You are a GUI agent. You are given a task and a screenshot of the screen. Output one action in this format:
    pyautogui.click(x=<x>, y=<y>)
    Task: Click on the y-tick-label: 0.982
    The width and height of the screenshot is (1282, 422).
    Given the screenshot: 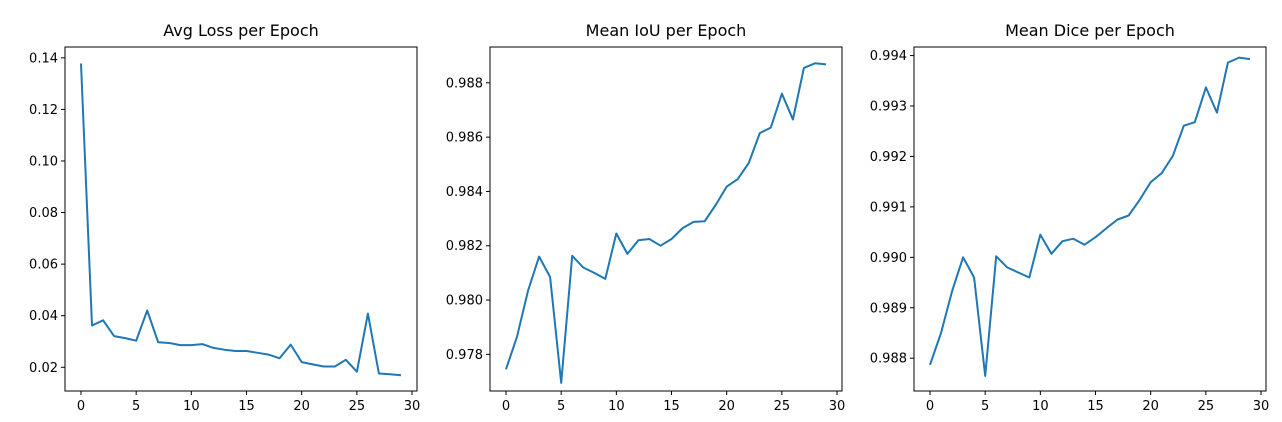 What is the action you would take?
    pyautogui.click(x=464, y=246)
    